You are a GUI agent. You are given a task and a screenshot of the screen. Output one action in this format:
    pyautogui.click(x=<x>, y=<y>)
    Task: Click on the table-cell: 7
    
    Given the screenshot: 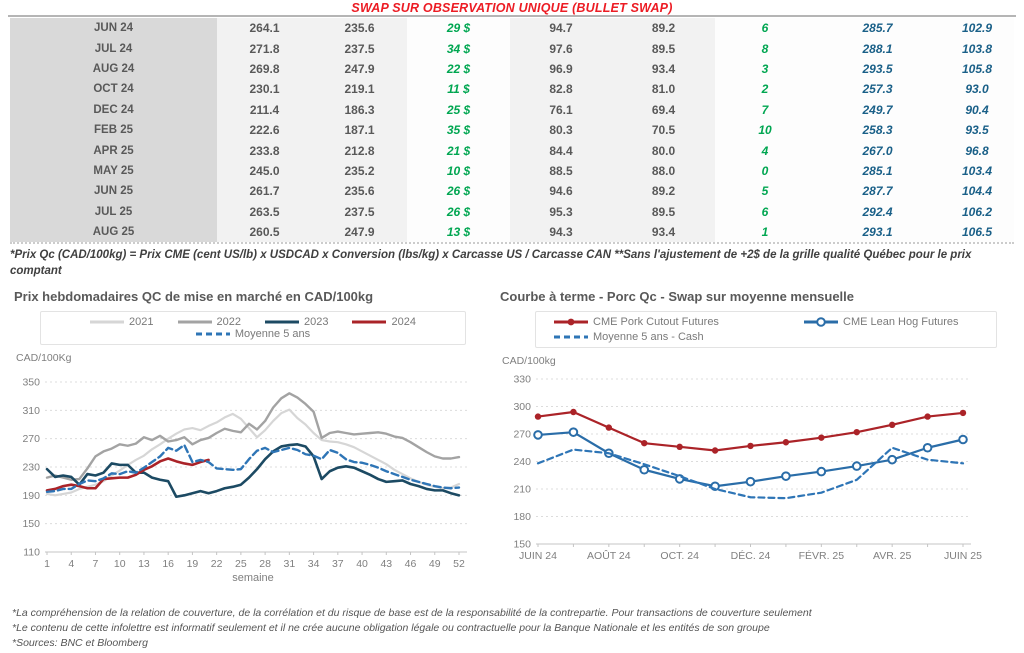 What is the action you would take?
    pyautogui.click(x=765, y=109)
    